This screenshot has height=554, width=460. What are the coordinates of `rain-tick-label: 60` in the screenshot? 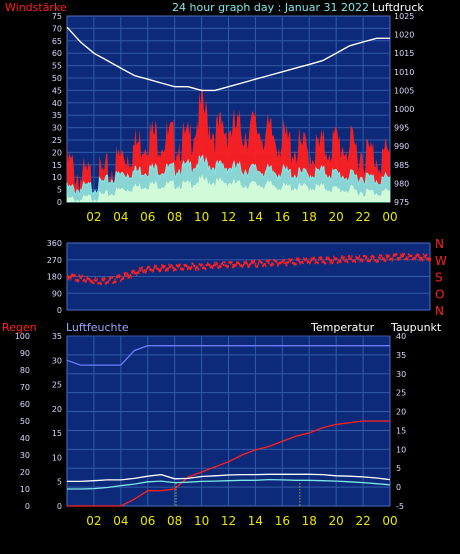 It's located at (25, 404).